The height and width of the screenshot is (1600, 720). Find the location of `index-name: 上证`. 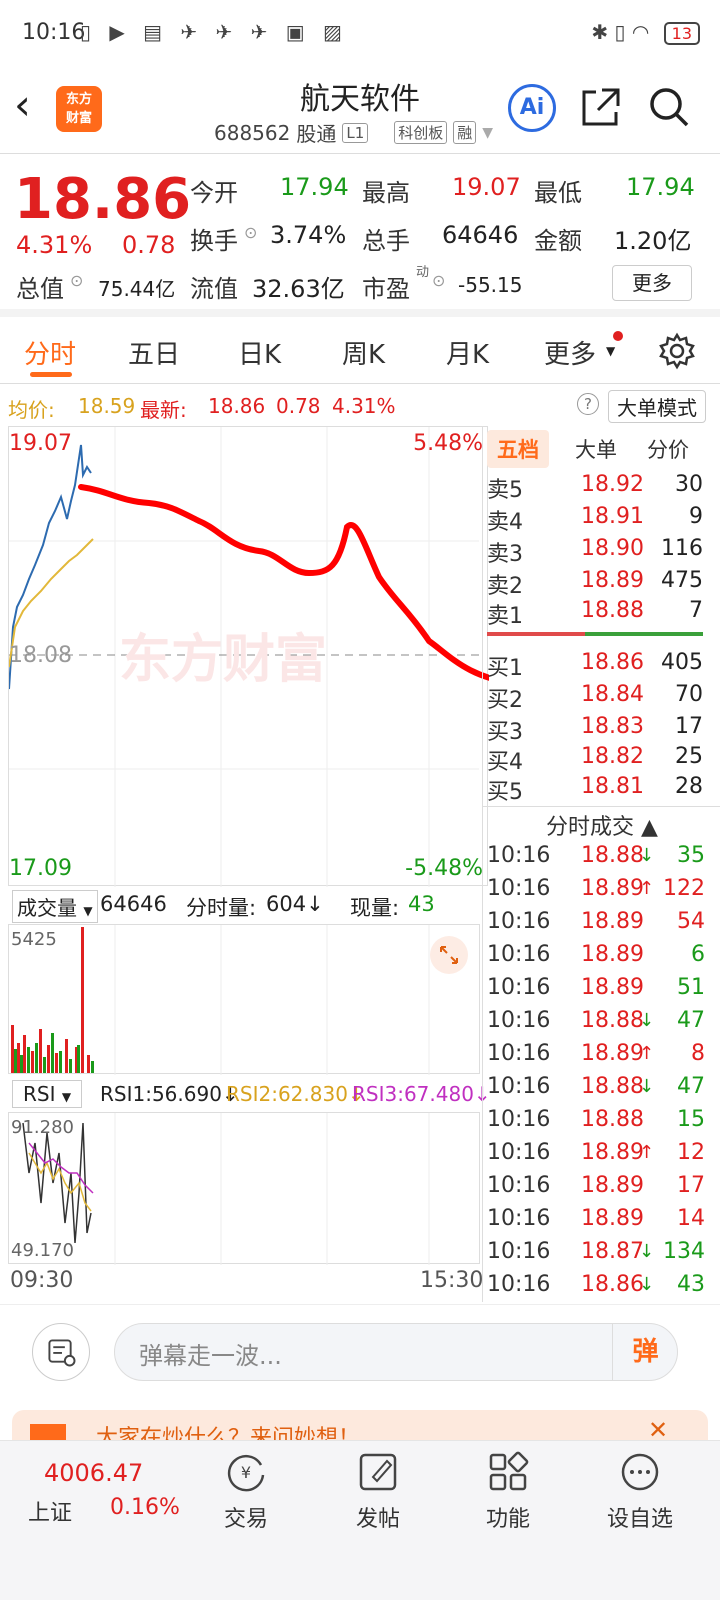

index-name: 上证 is located at coordinates (50, 1513).